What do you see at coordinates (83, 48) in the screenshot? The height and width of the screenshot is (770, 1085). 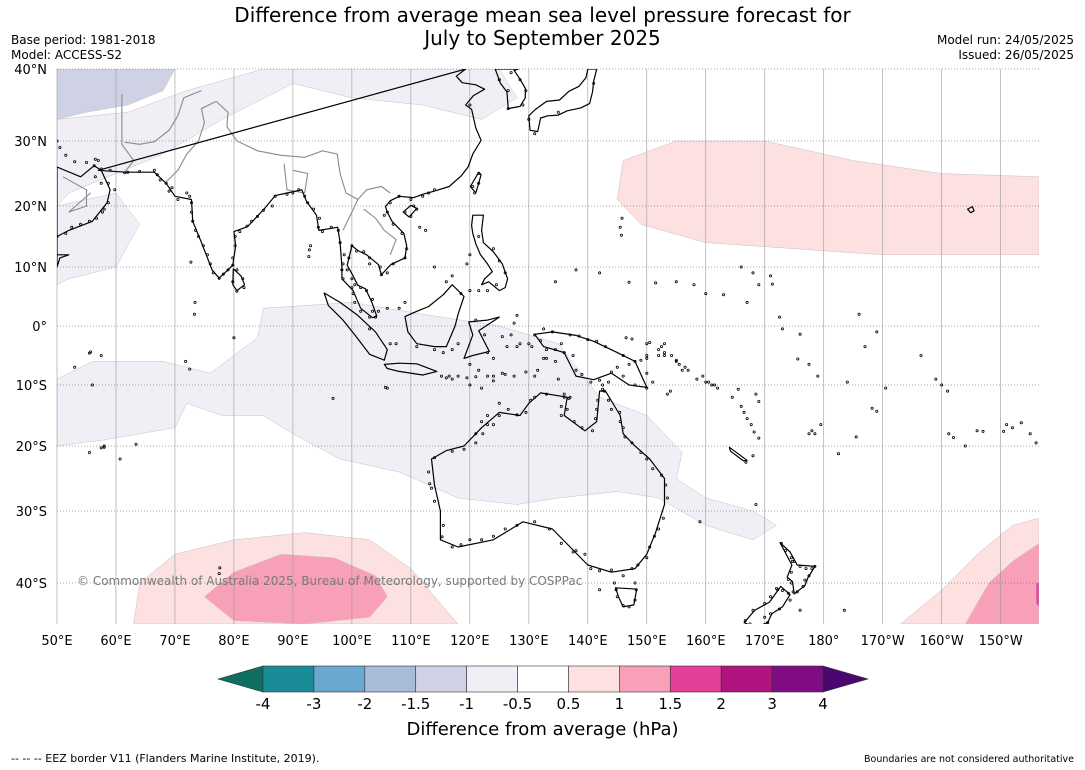 I see `model-info: Base period: 1981-2018 Model: ACCESS-S2` at bounding box center [83, 48].